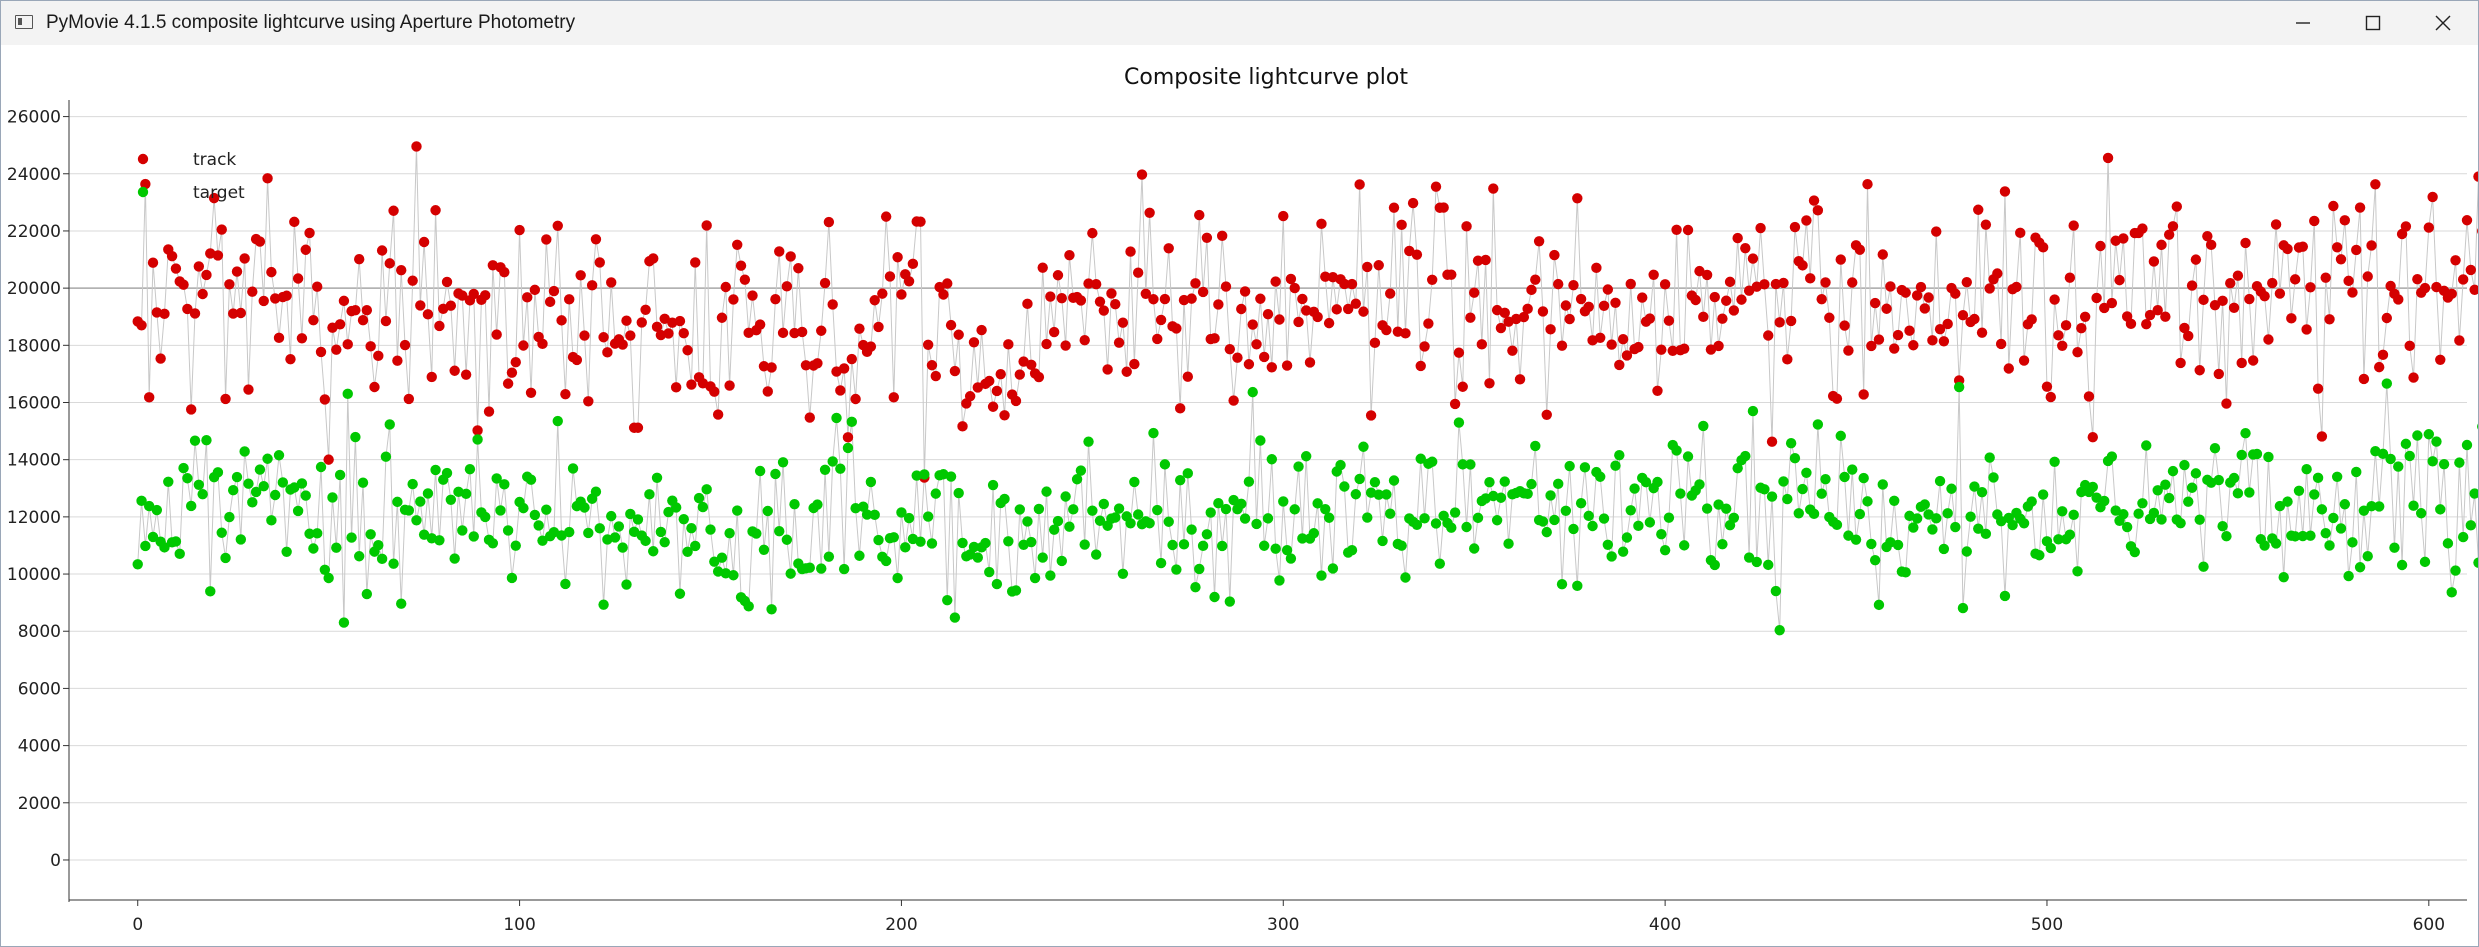 This screenshot has width=2479, height=947. Describe the element at coordinates (34, 175) in the screenshot. I see `y-tick-label: 24000` at that location.